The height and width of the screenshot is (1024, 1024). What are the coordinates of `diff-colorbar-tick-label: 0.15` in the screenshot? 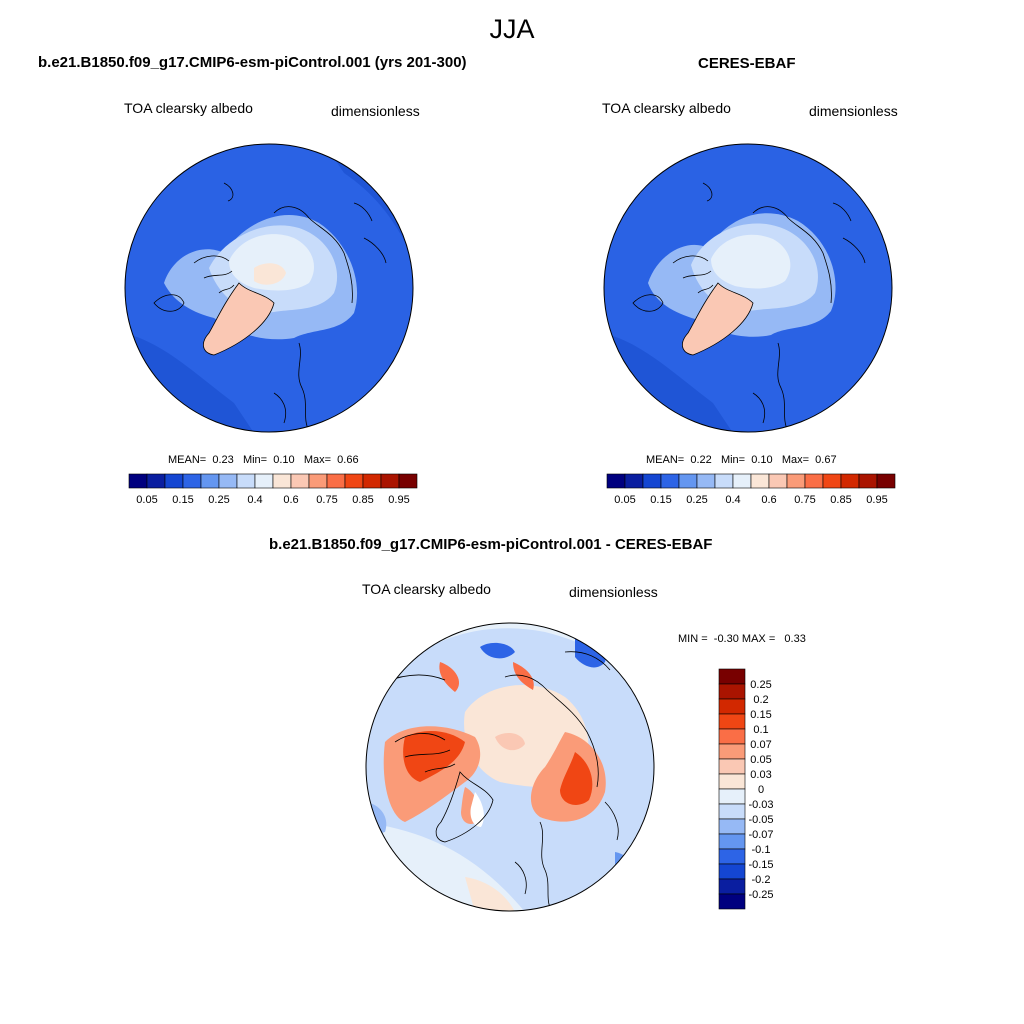 It's located at (760, 715).